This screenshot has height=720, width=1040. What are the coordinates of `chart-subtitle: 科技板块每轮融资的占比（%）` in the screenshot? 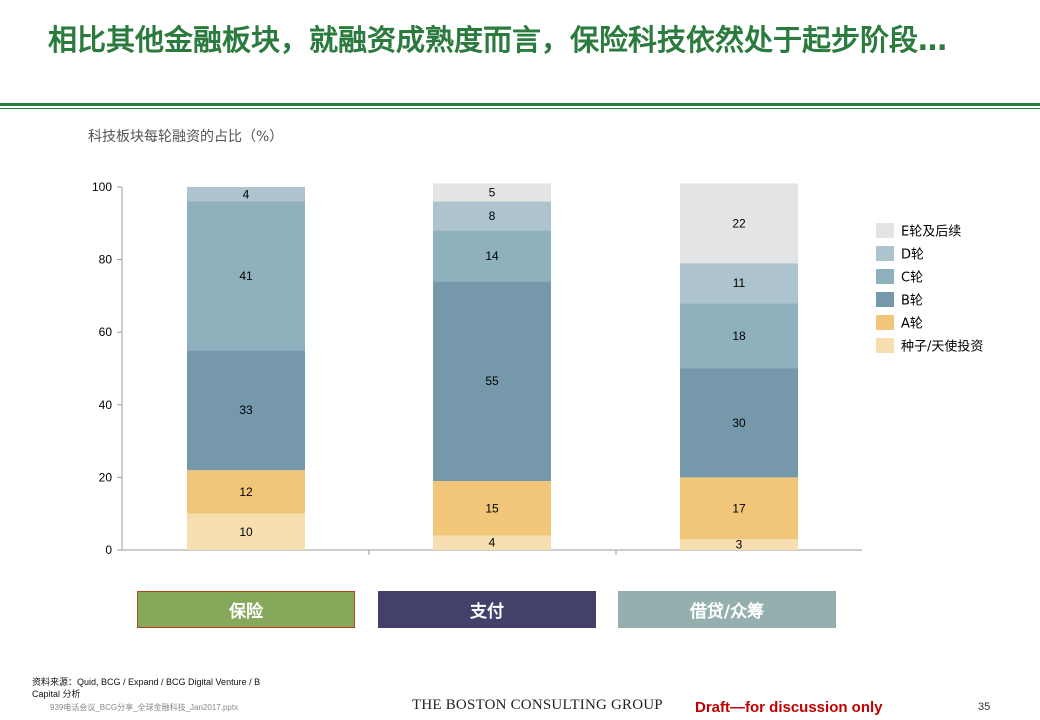 It's located at (186, 137).